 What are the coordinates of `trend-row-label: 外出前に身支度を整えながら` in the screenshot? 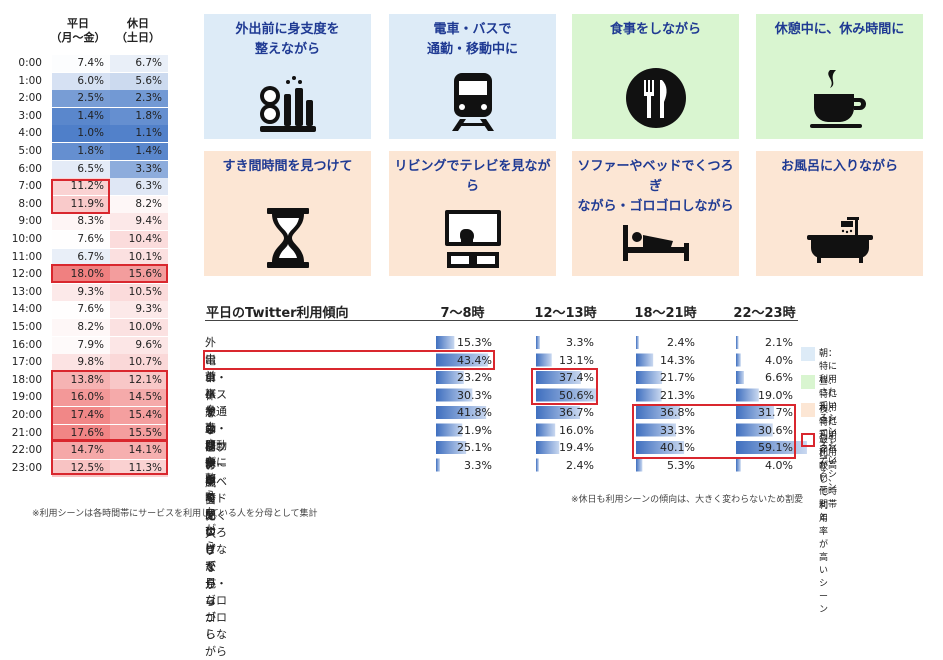 It's located at (210, 444).